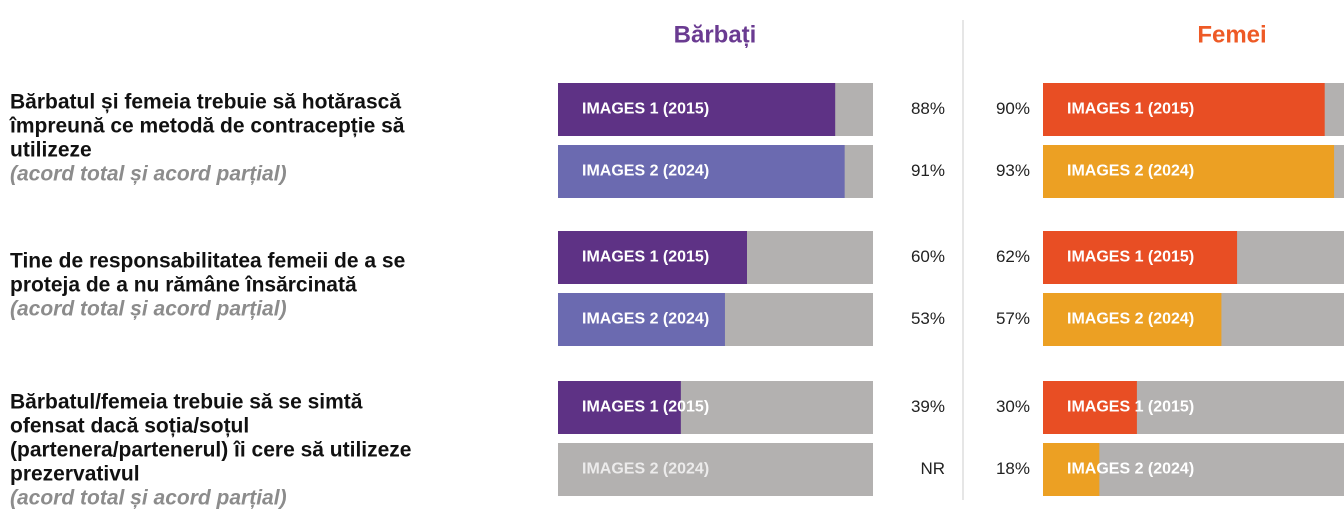 The image size is (1344, 522). Describe the element at coordinates (928, 108) in the screenshot. I see `value-label: 88%` at that location.